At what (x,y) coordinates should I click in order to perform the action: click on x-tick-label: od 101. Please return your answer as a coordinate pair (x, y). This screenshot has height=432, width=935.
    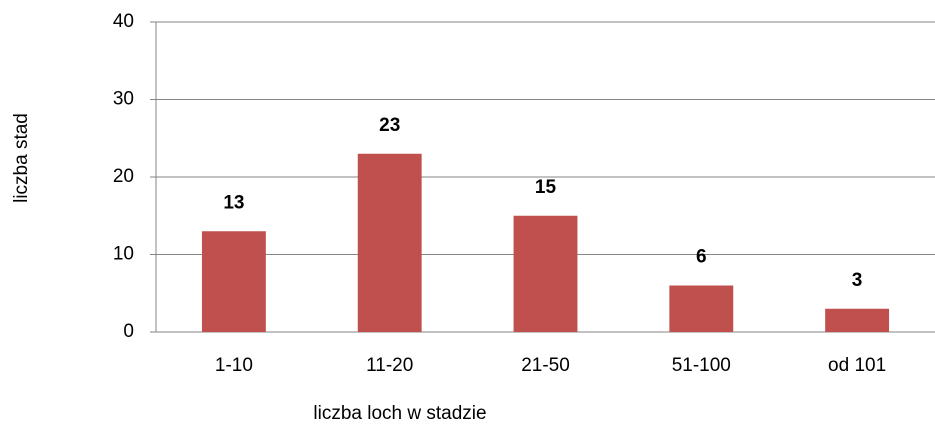
    Looking at the image, I should click on (857, 365).